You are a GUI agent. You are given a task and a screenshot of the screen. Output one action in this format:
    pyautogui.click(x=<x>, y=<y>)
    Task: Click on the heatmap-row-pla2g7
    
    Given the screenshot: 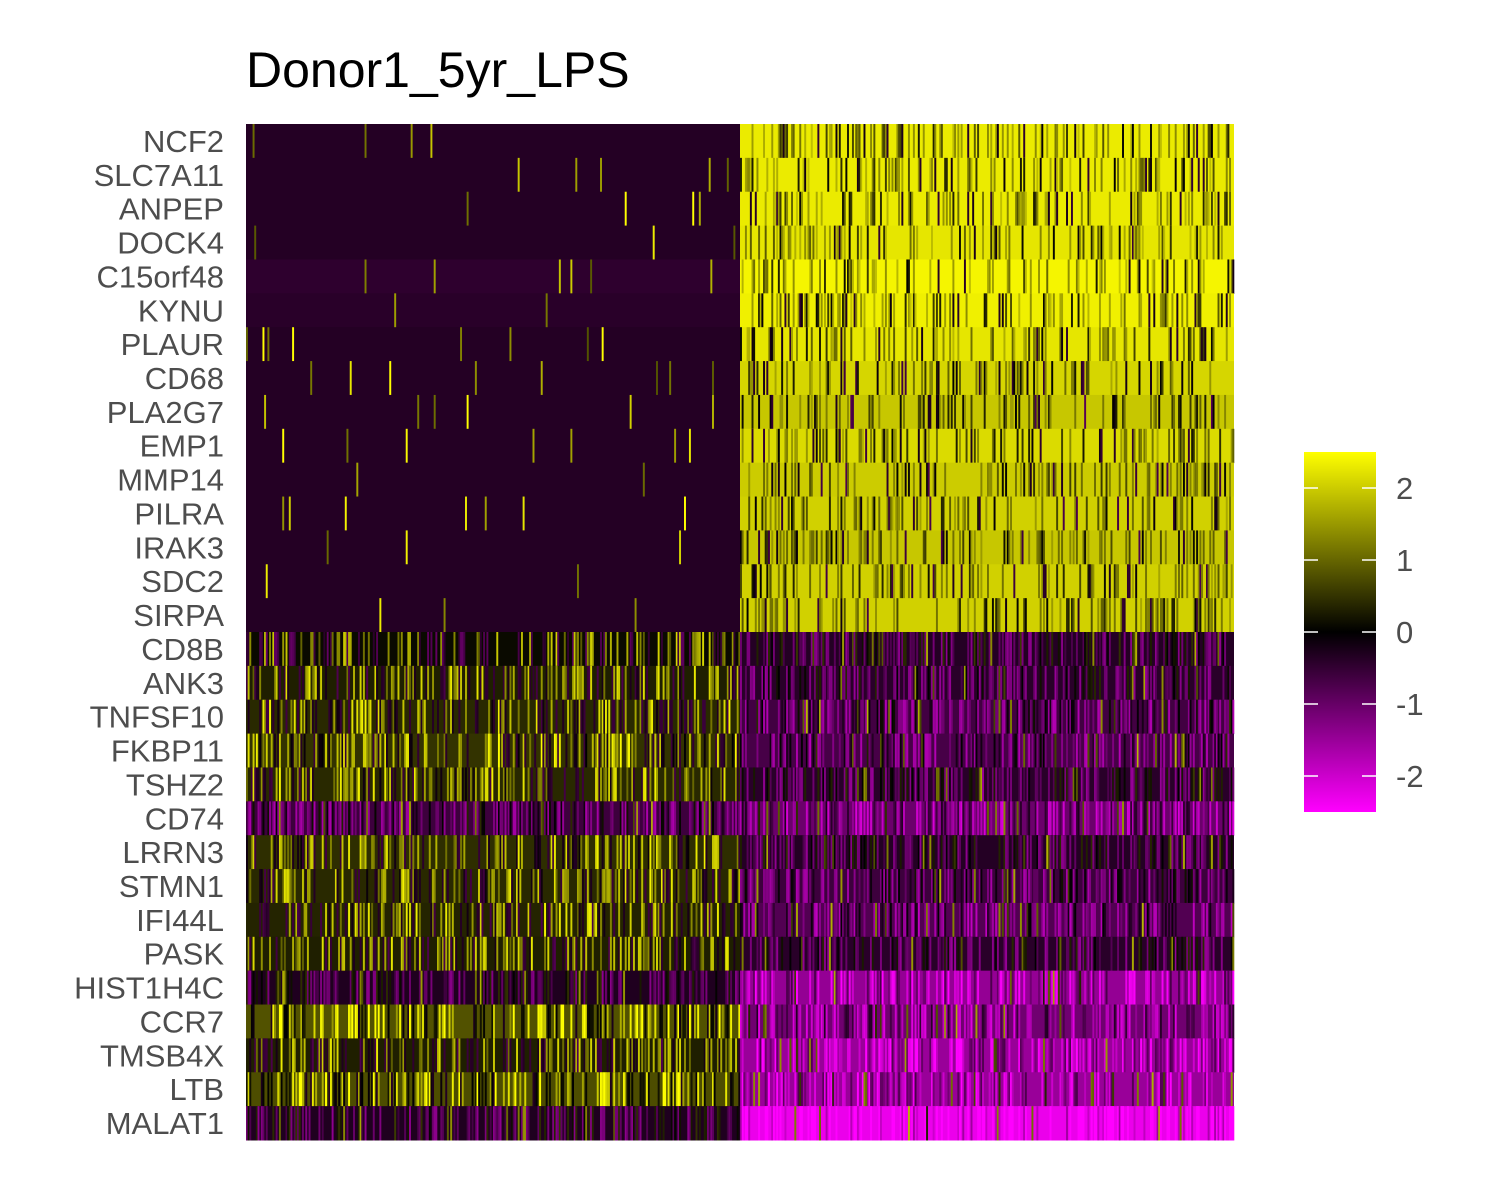 What is the action you would take?
    pyautogui.click(x=740, y=412)
    